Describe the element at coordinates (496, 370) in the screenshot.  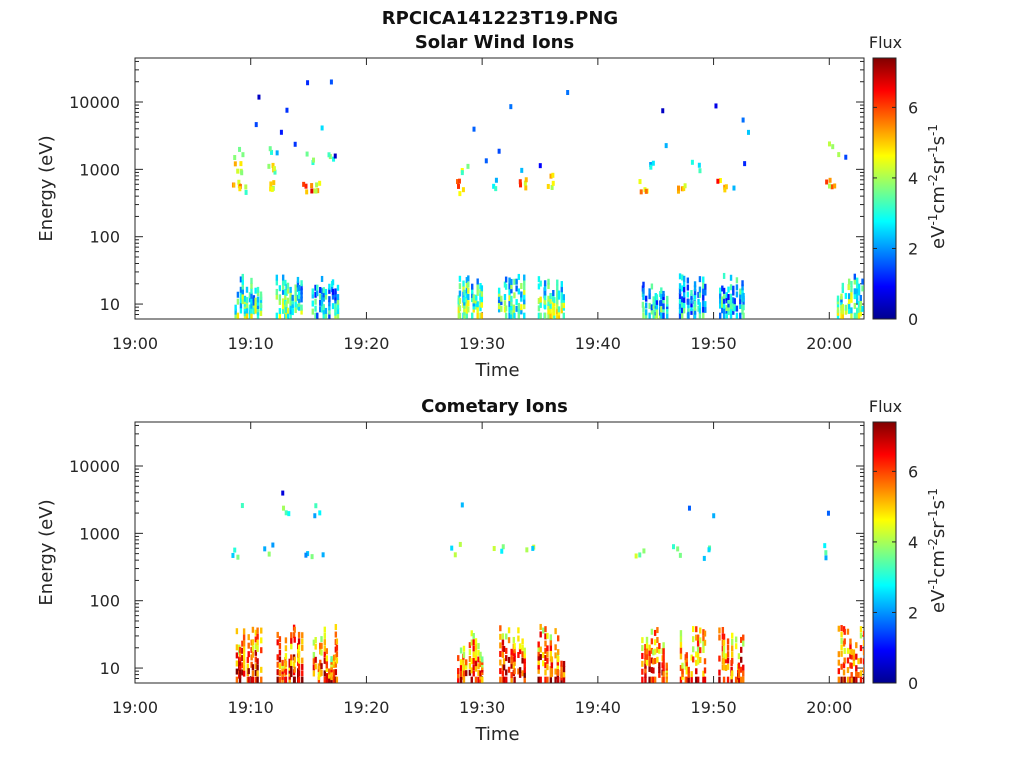
I see `x-axis-label: Time` at that location.